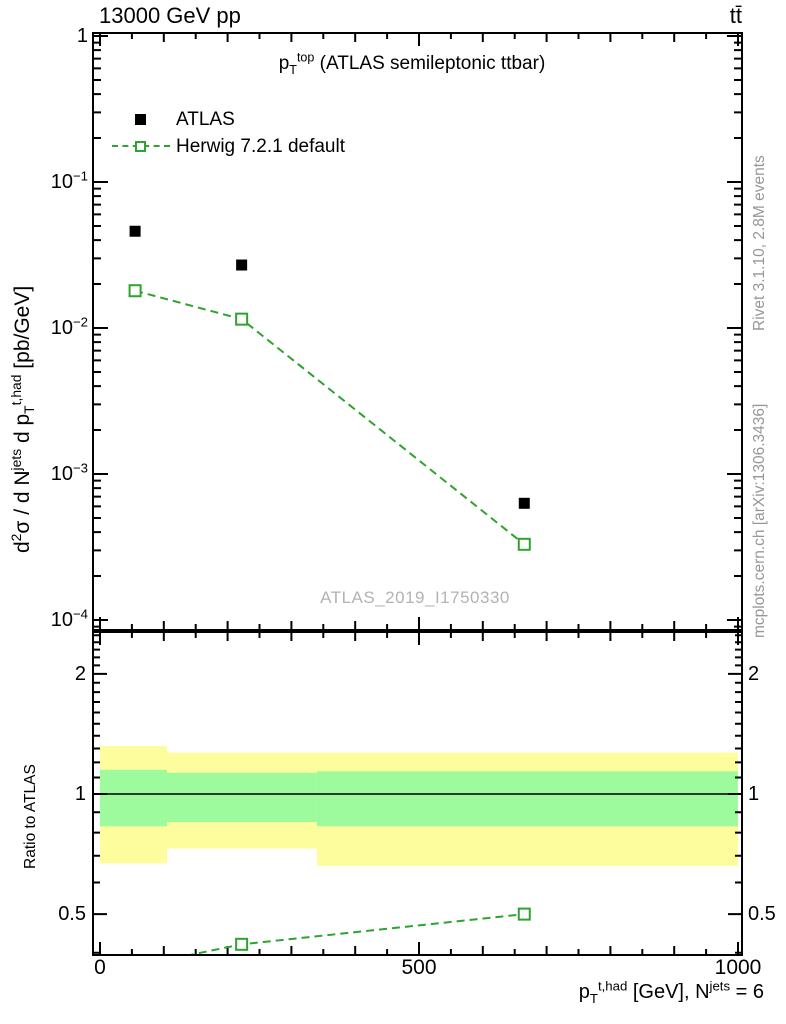  Describe the element at coordinates (754, 794) in the screenshot. I see `ratio-y-tick-label-right: 1` at that location.